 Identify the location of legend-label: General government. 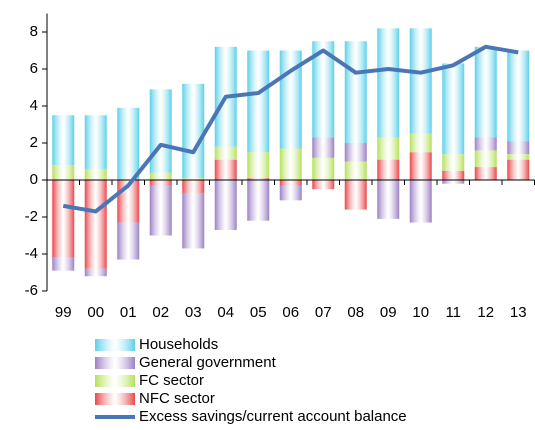
(208, 362).